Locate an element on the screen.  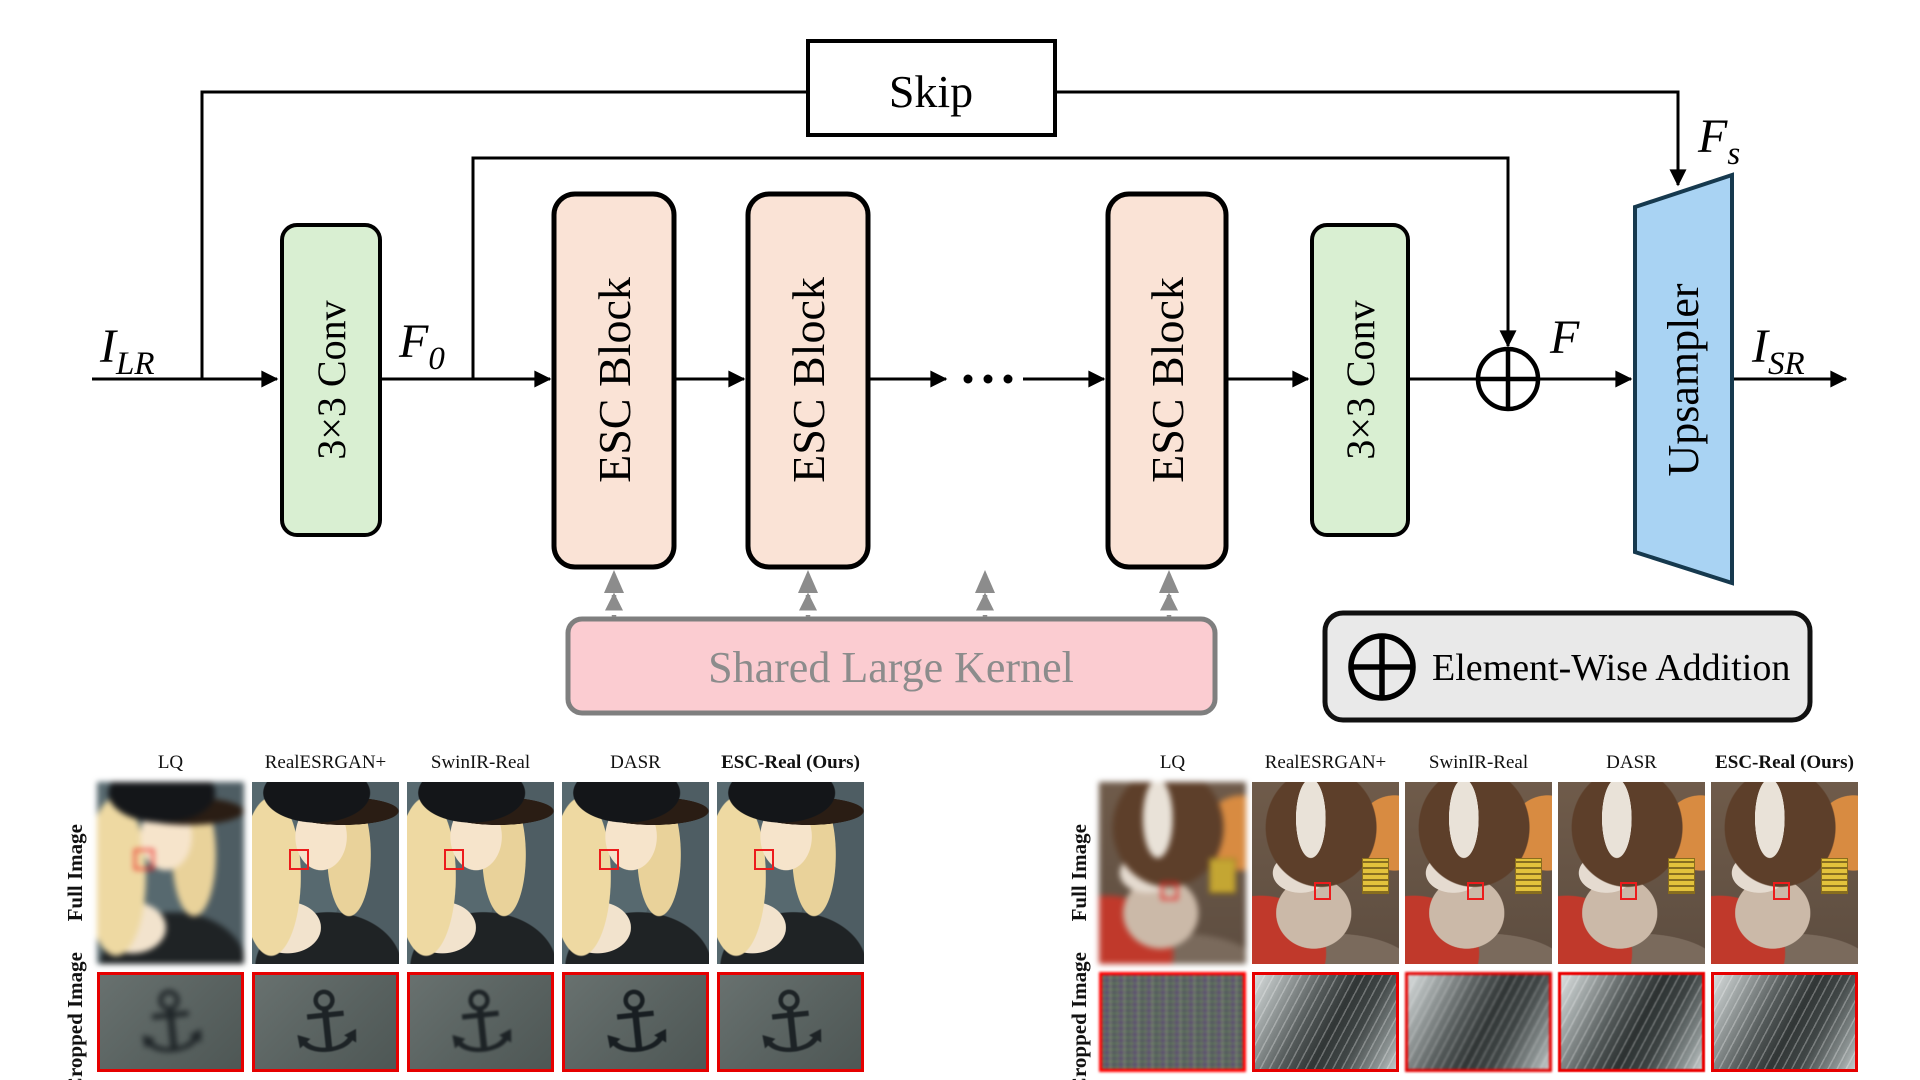
esc1-box is located at coordinates (614, 380).